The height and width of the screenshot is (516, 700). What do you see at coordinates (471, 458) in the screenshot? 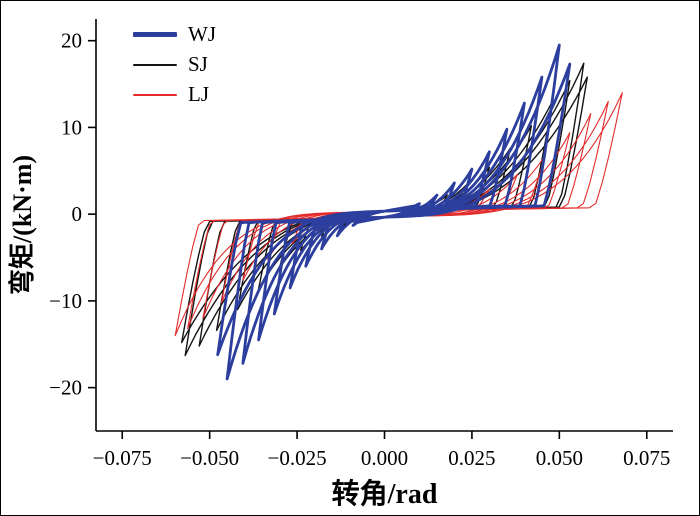
I see `x-tick-label: 0.025` at bounding box center [471, 458].